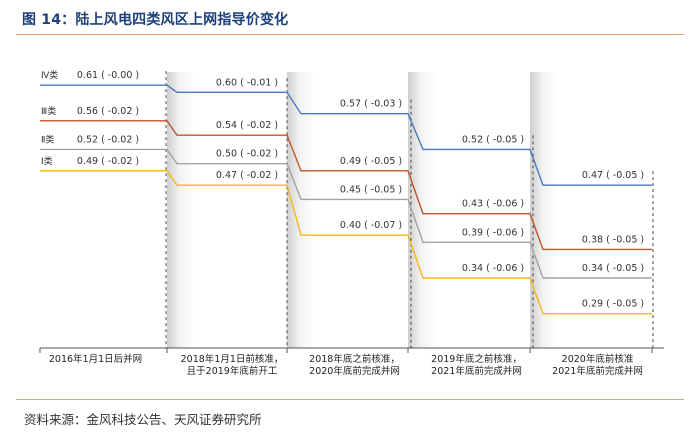 This screenshot has height=442, width=700. I want to click on category-label: 2016年1月1日后并网, so click(95, 359).